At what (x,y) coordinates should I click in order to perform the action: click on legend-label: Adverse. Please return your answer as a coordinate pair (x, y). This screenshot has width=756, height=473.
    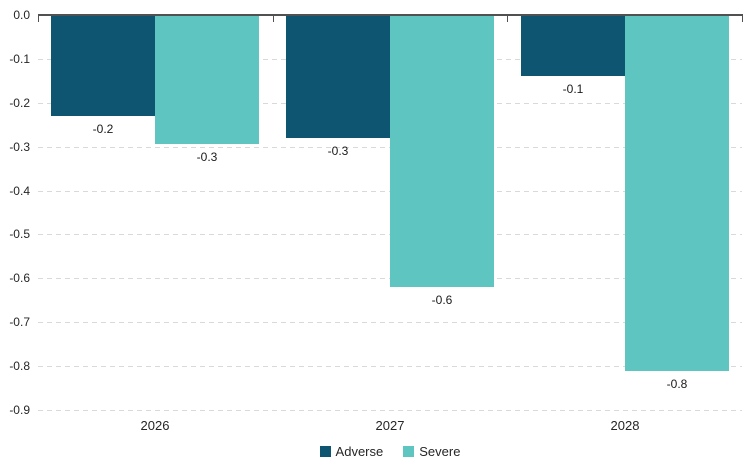
    Looking at the image, I should click on (359, 451).